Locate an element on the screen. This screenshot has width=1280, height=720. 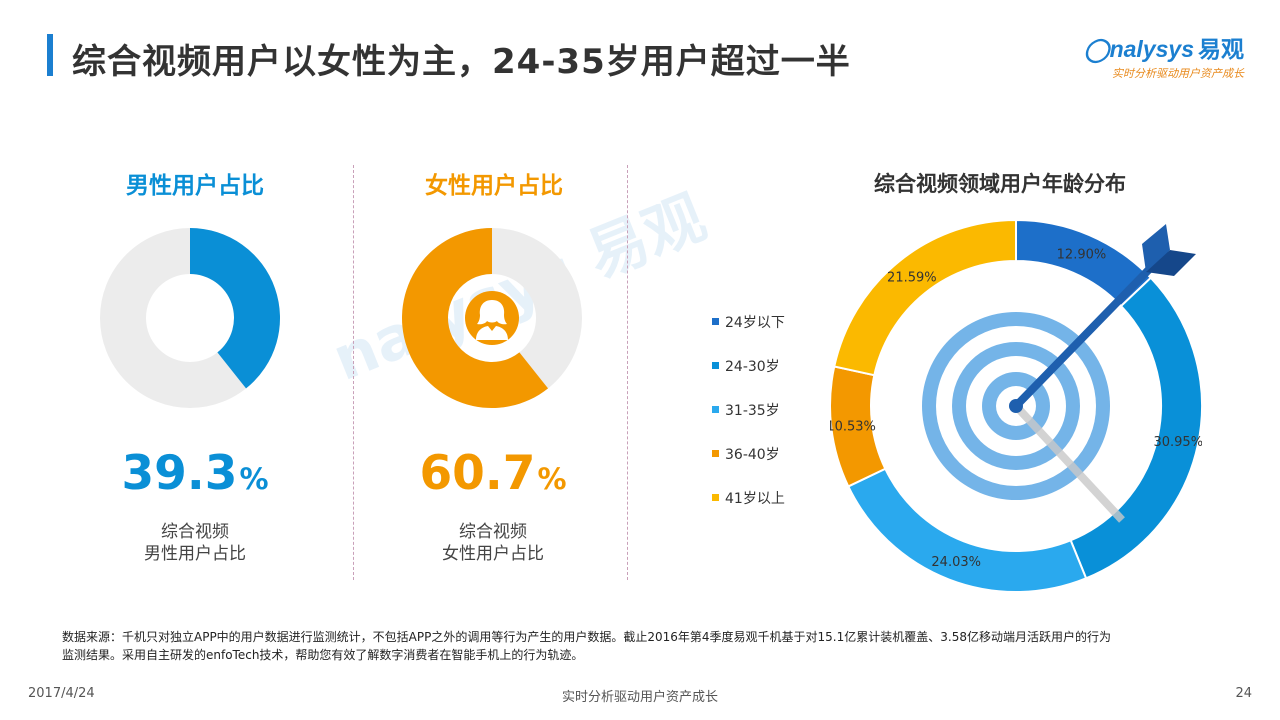
legend-label: 31-35岁 is located at coordinates (752, 410).